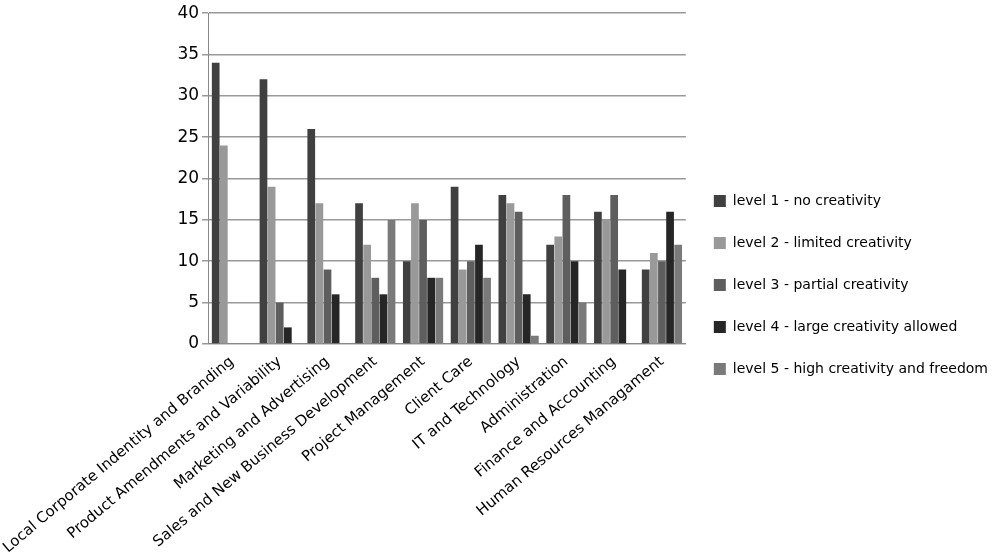  What do you see at coordinates (188, 11) in the screenshot?
I see `y-tick-label: 40` at bounding box center [188, 11].